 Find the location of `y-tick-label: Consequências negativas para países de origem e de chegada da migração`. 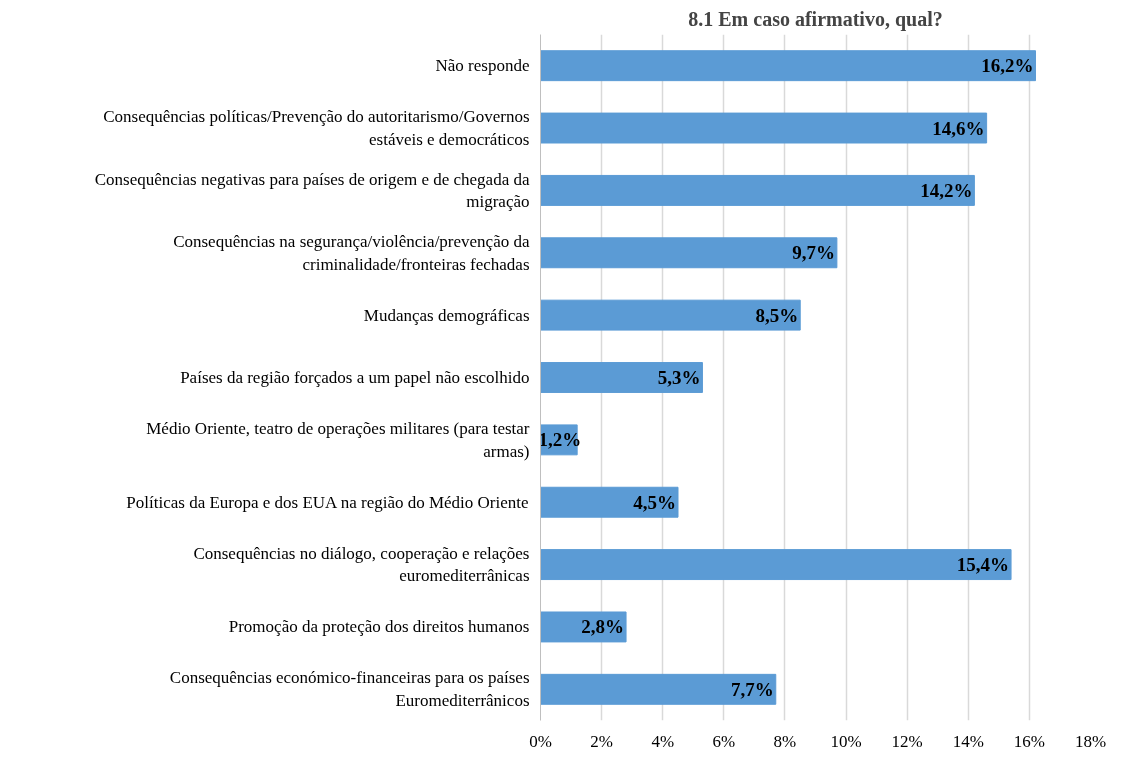

y-tick-label: Consequências negativas para países de origem e de chegada da migração is located at coordinates (312, 190).